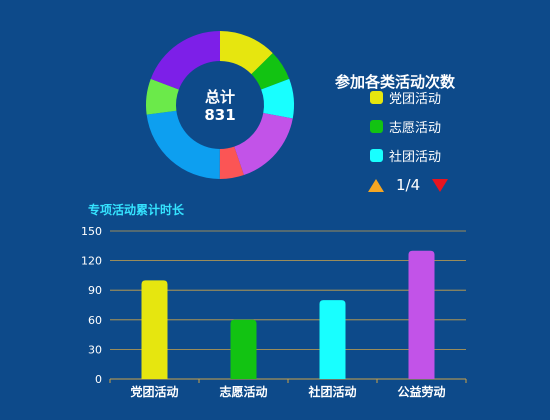 This screenshot has width=550, height=420. What do you see at coordinates (98, 379) in the screenshot?
I see `y-tick-label: 0` at bounding box center [98, 379].